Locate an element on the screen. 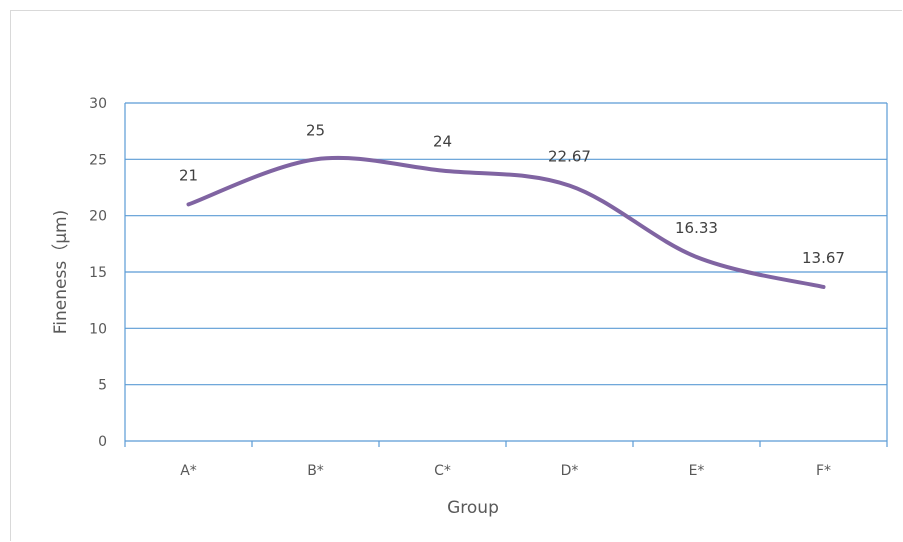 The height and width of the screenshot is (542, 903). y-axis-label: Fineness（μm) is located at coordinates (61, 272).